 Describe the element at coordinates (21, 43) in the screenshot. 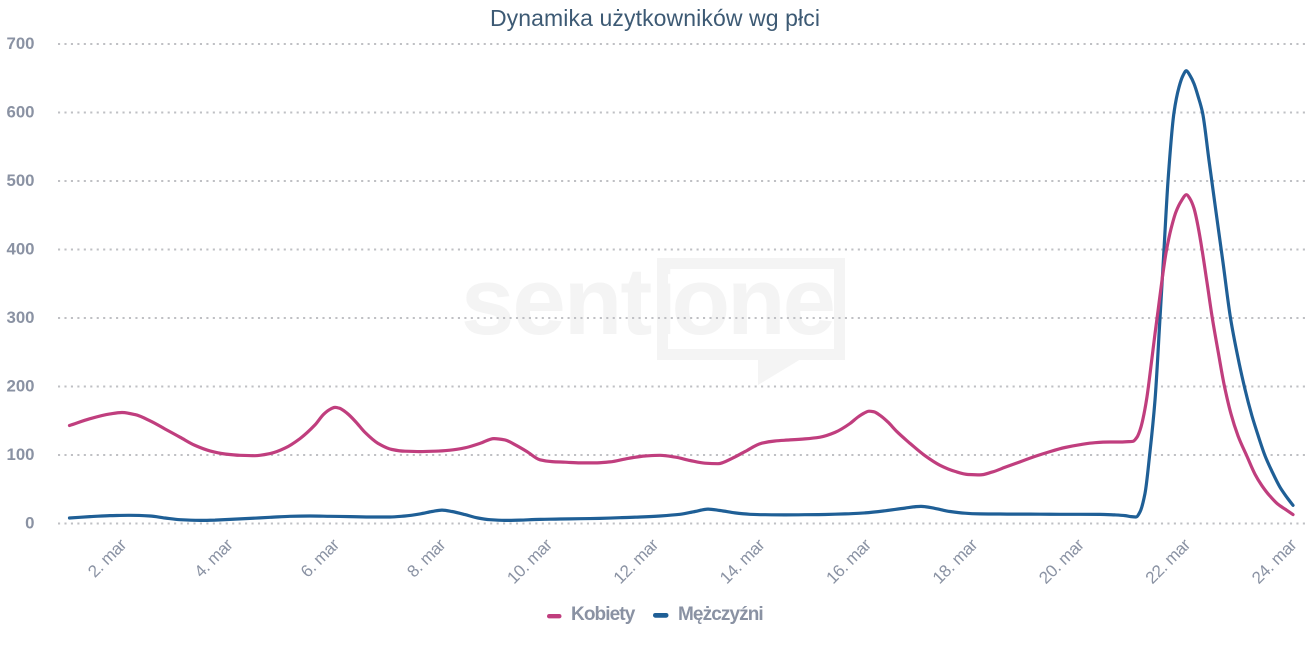

I see `svg-text: 700` at that location.